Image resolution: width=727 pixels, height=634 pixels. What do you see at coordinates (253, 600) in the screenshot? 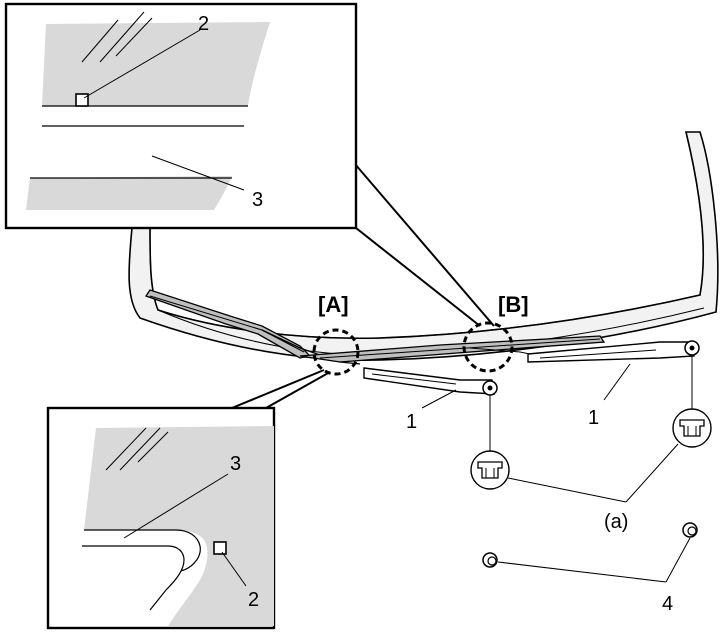
I see `inset-a-clip-label: 2` at bounding box center [253, 600].